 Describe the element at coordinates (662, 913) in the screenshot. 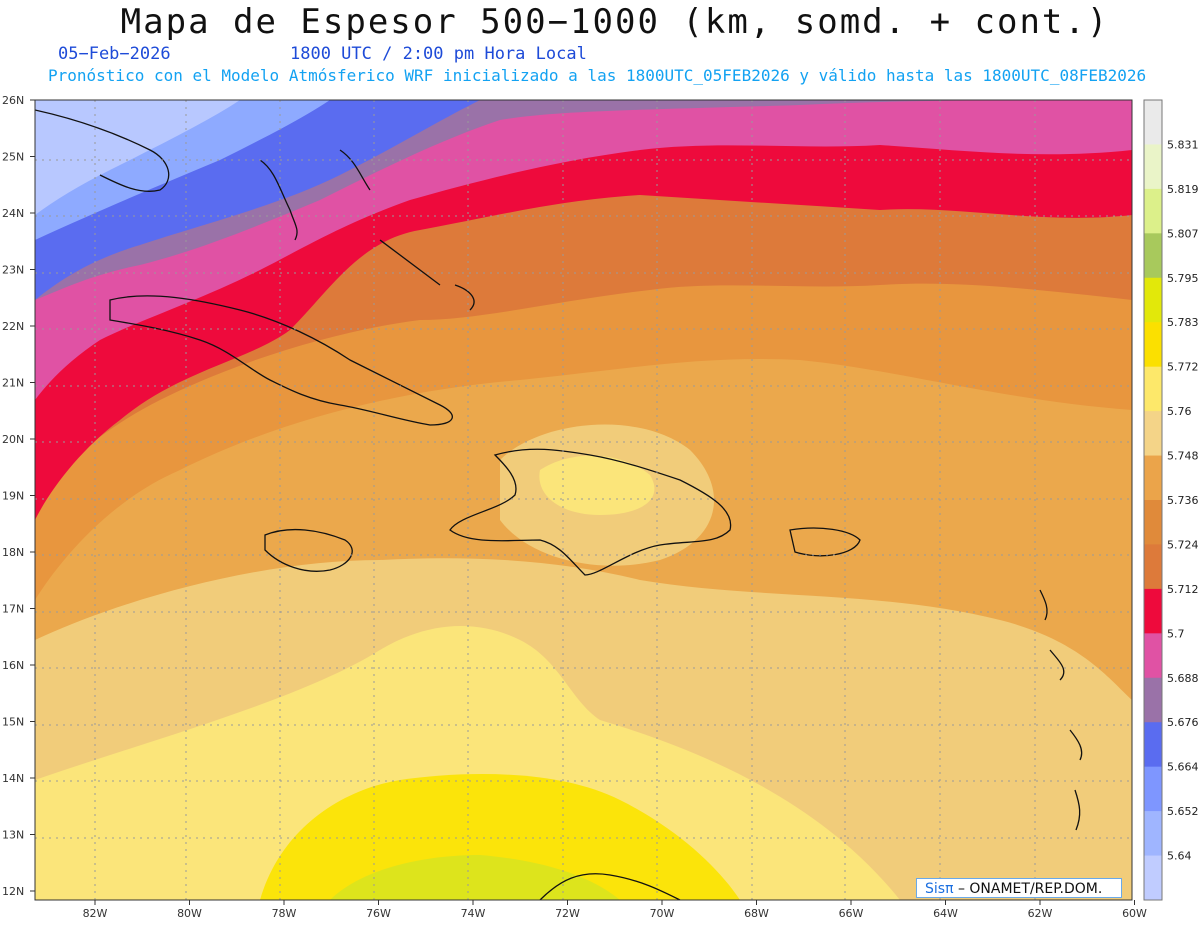

I see `lon-label: 70W` at that location.